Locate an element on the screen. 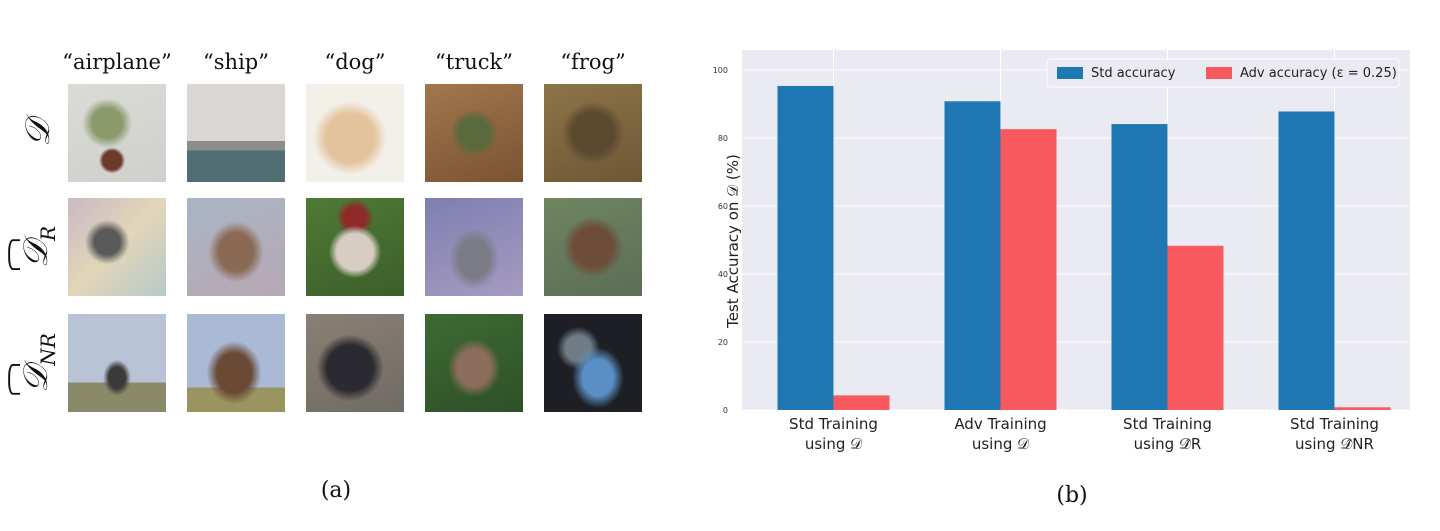  image-dnr-airplane is located at coordinates (117, 363).